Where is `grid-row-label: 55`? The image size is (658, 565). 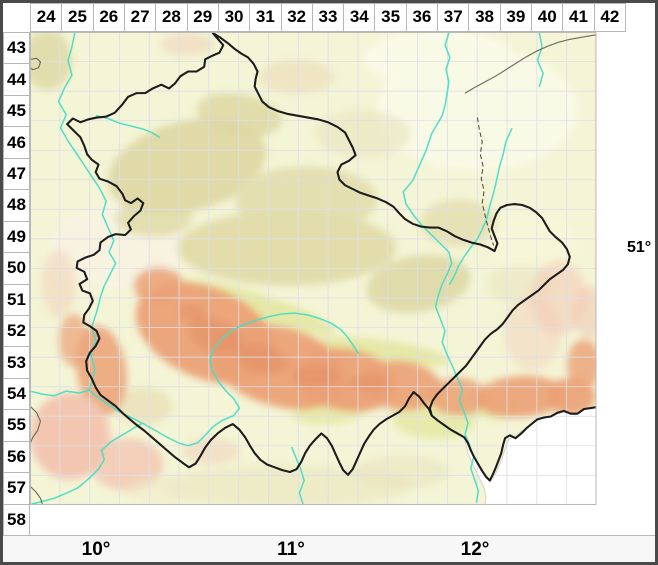
grid-row-label: 55 is located at coordinates (16, 425).